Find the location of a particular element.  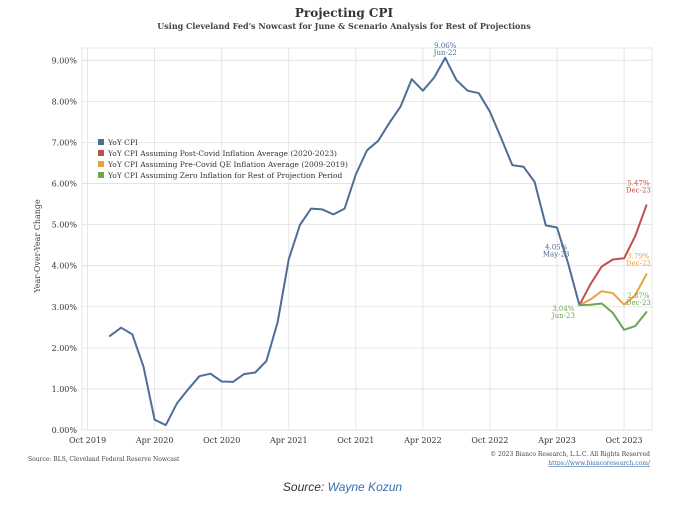

series-line-yoy-cpi-assuming-zero-inflation-for-rest-of-projection-period is located at coordinates (613, 316).